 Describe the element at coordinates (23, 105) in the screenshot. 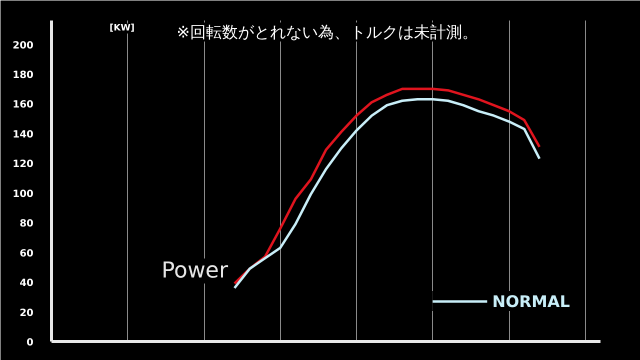

I see `y-tick-label: 160` at that location.